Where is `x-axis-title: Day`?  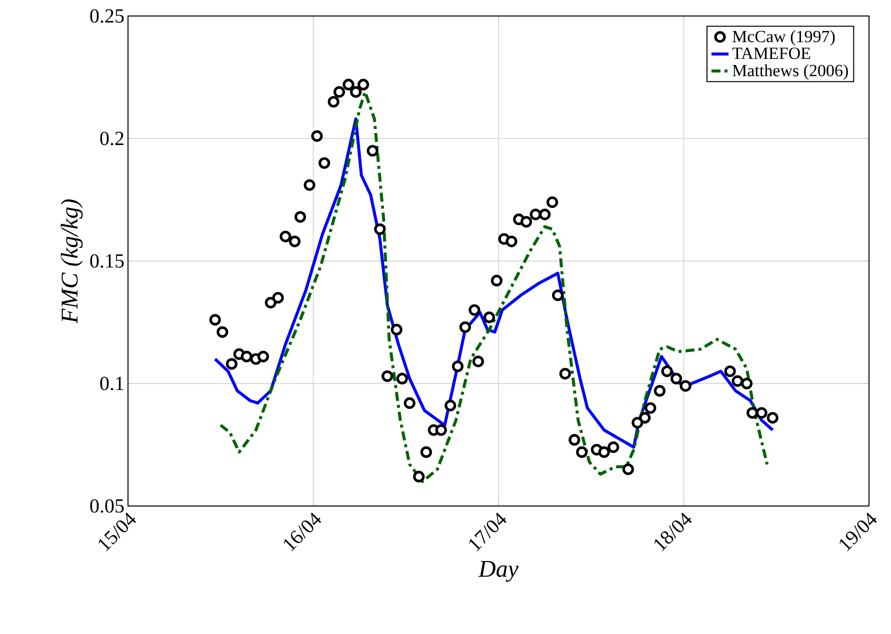
x-axis-title: Day is located at coordinates (498, 571).